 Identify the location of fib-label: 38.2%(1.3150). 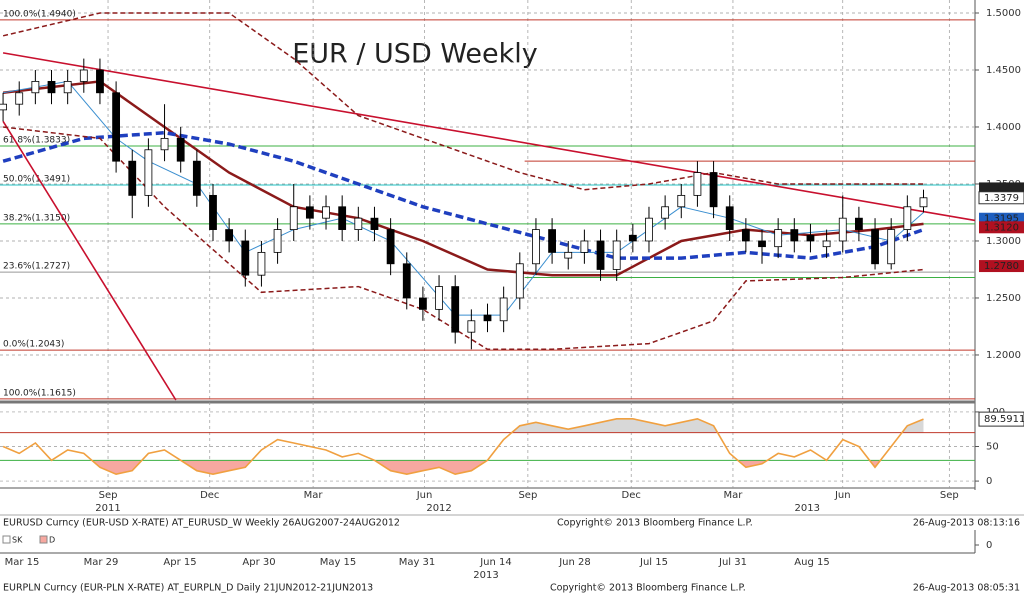
(36, 218).